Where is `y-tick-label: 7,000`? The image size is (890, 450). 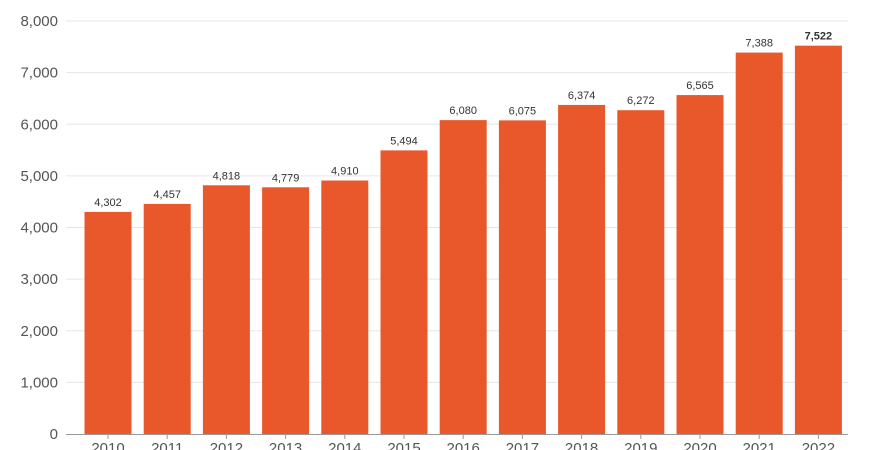
y-tick-label: 7,000 is located at coordinates (39, 73).